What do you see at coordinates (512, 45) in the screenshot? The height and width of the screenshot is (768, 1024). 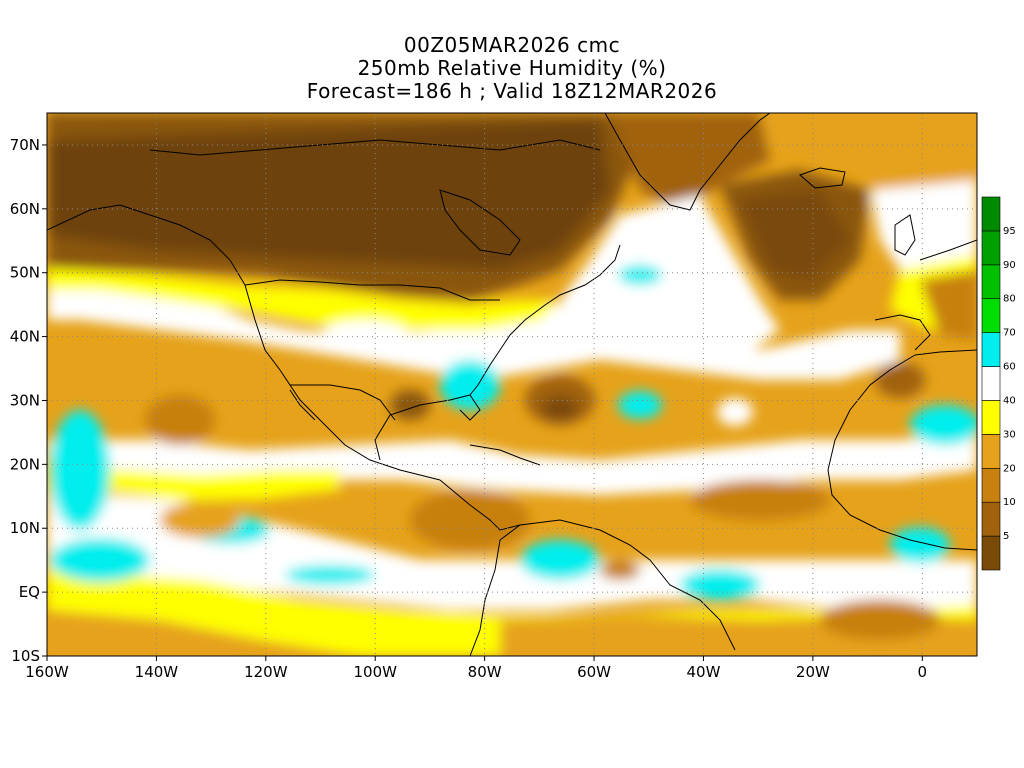 I see `title-run: 00Z05MAR2026 cmc` at bounding box center [512, 45].